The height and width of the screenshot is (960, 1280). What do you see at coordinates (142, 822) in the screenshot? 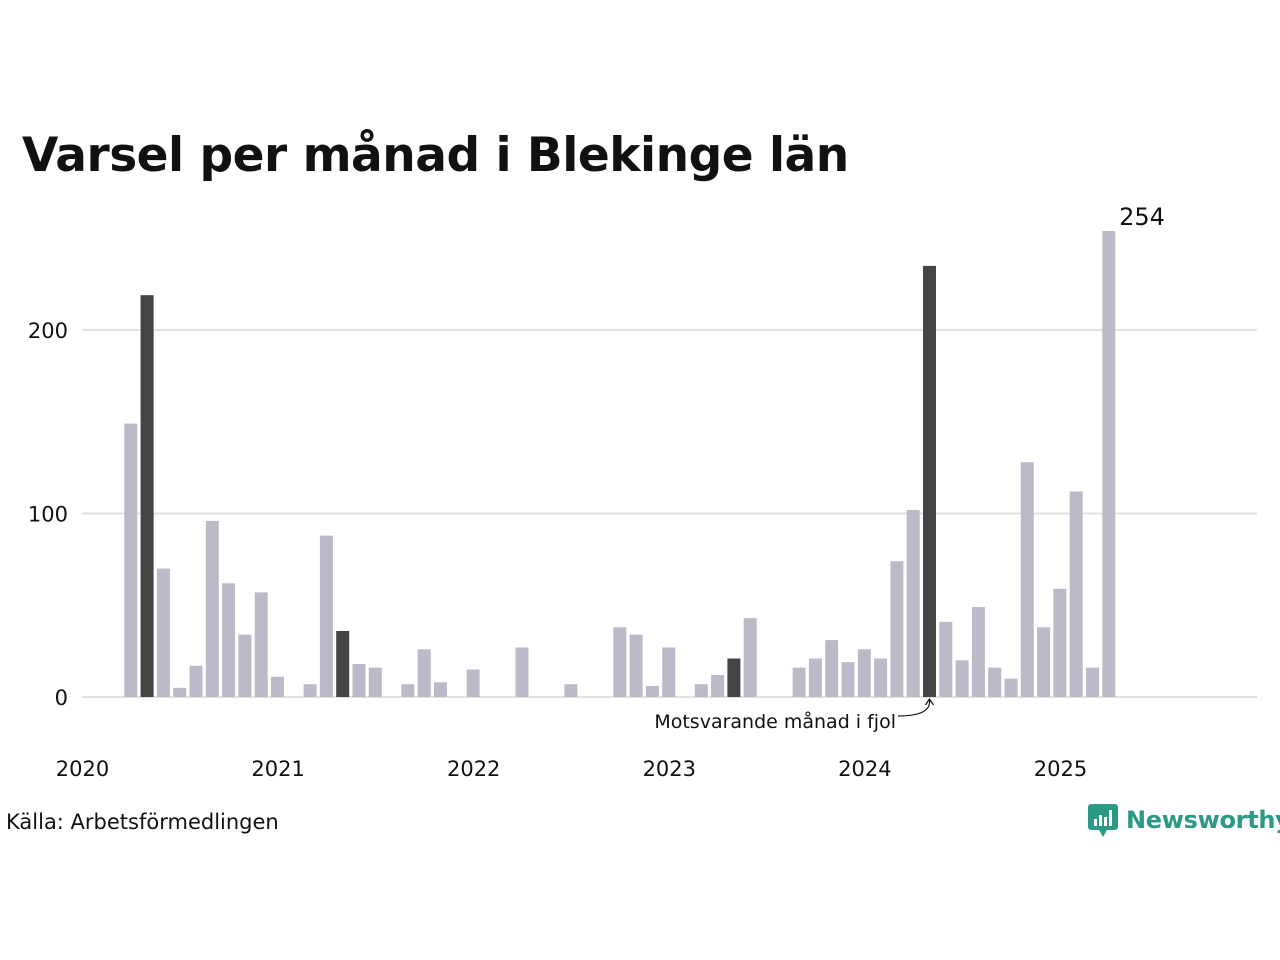
I see `source-note: Källa: Arbetsförmedlingen` at bounding box center [142, 822].